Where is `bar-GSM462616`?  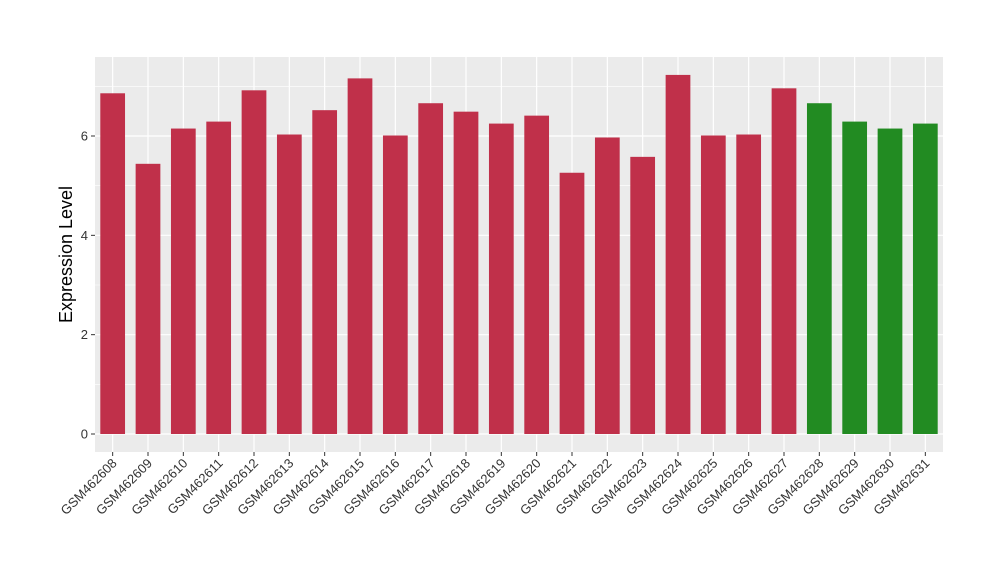
bar-GSM462616 is located at coordinates (395, 284).